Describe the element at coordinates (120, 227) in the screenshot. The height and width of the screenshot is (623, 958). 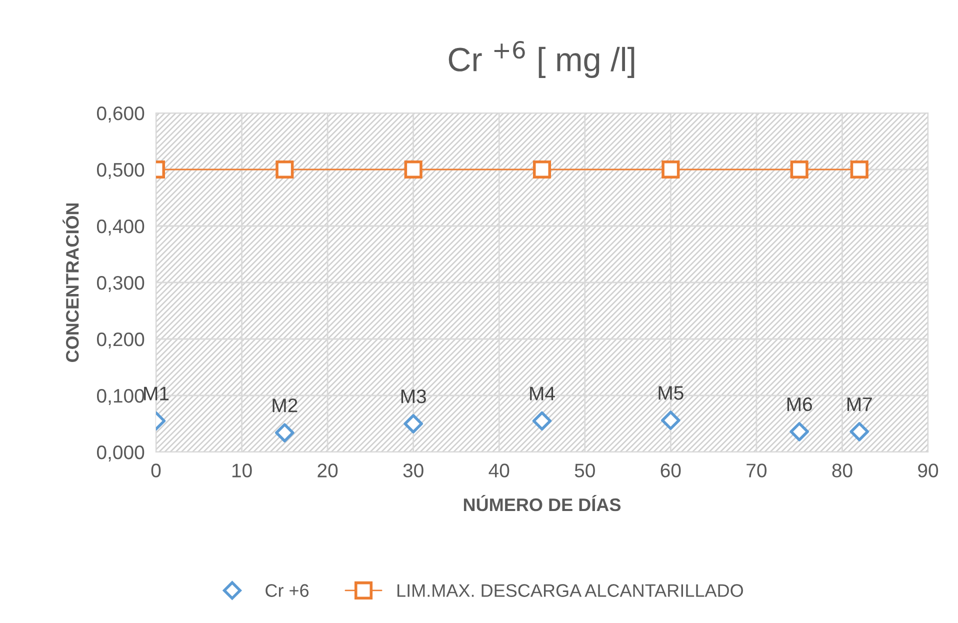
I see `y-tick-label: 0,400` at that location.